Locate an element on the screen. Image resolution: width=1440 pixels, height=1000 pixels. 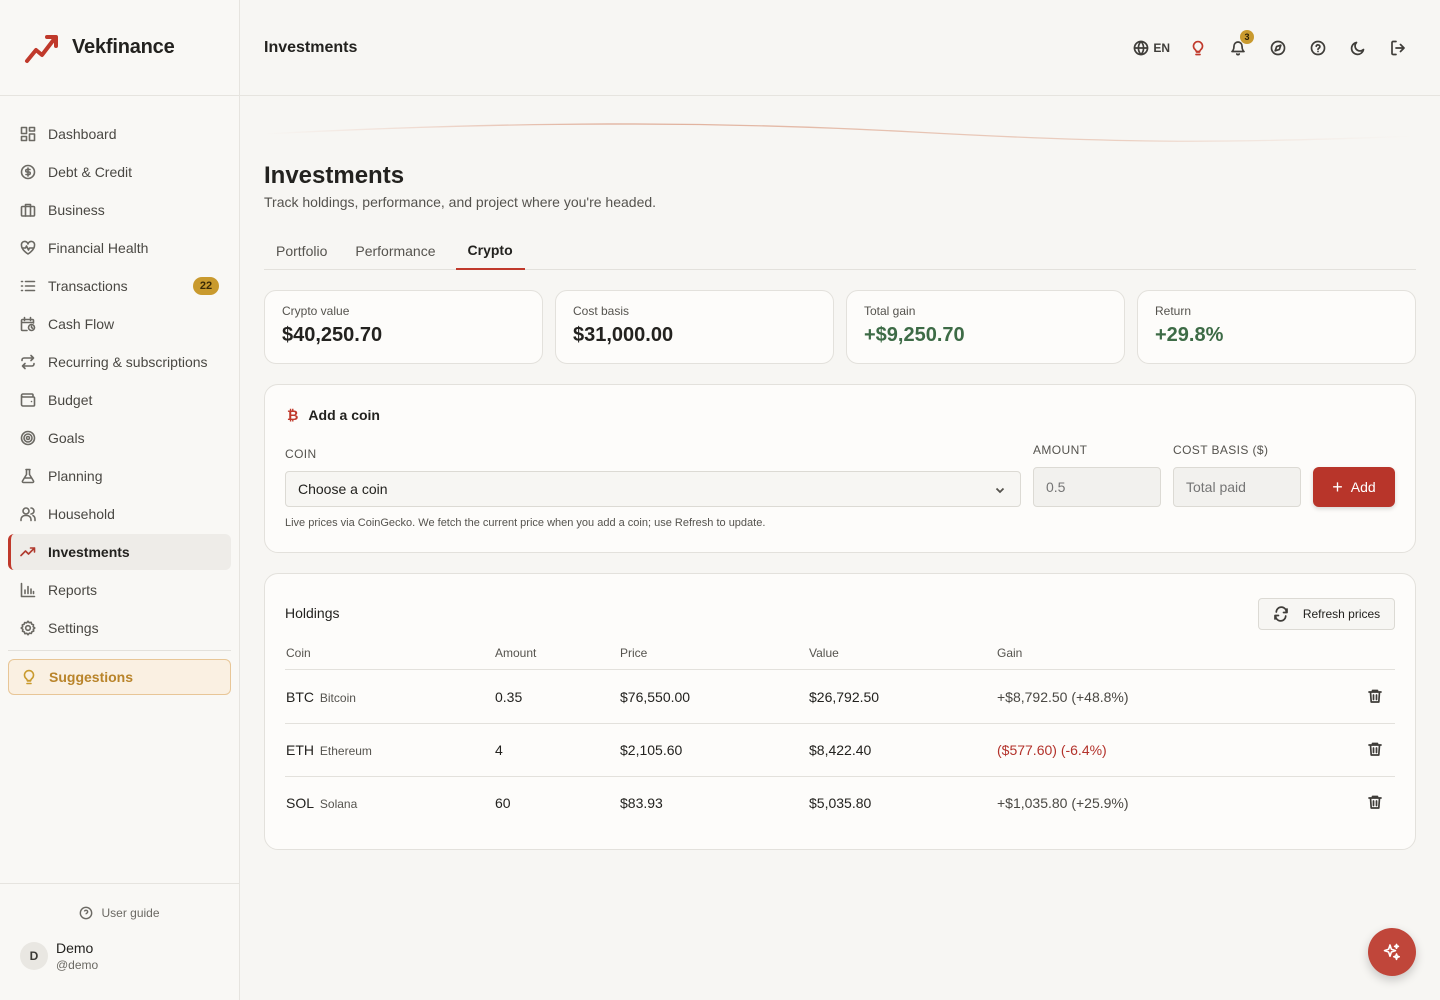
amount-cell: 4 is located at coordinates (499, 750).